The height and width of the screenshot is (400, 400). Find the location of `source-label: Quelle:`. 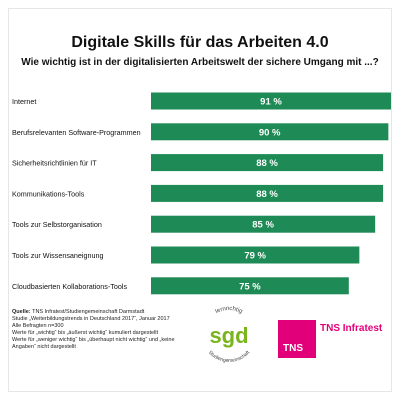

source-label: Quelle: is located at coordinates (21, 312).